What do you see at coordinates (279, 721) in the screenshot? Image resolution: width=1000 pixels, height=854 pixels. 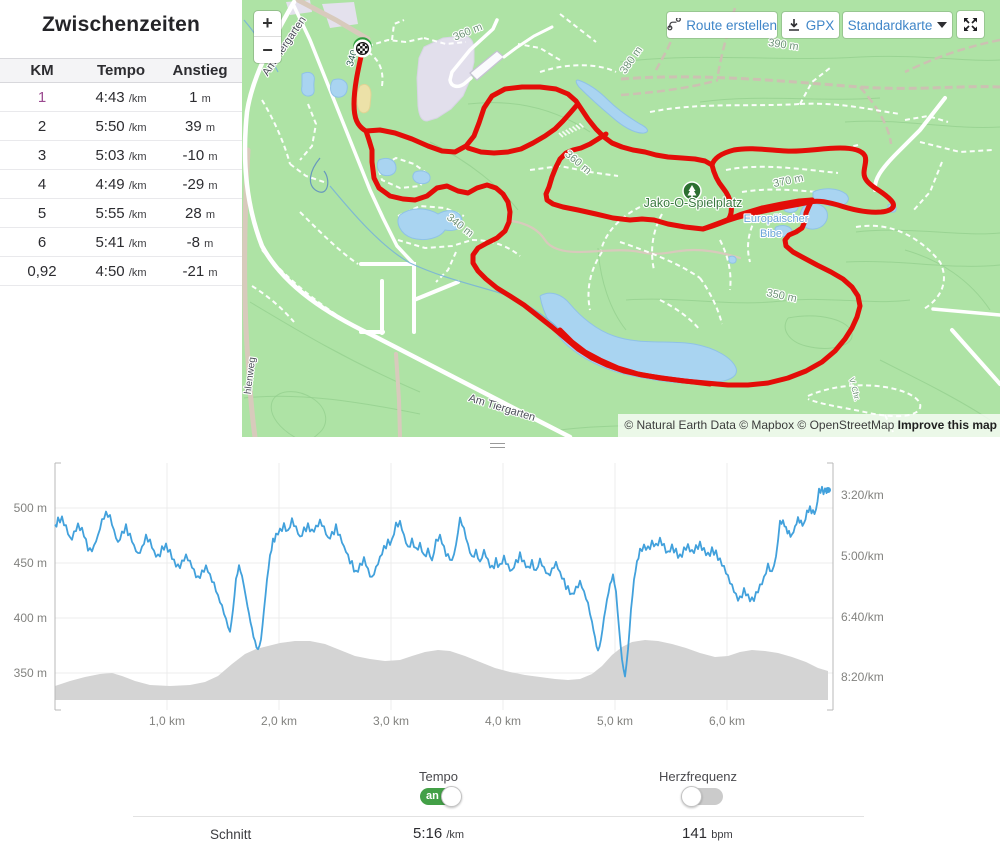 I see `svg-text: 2,0 km` at bounding box center [279, 721].